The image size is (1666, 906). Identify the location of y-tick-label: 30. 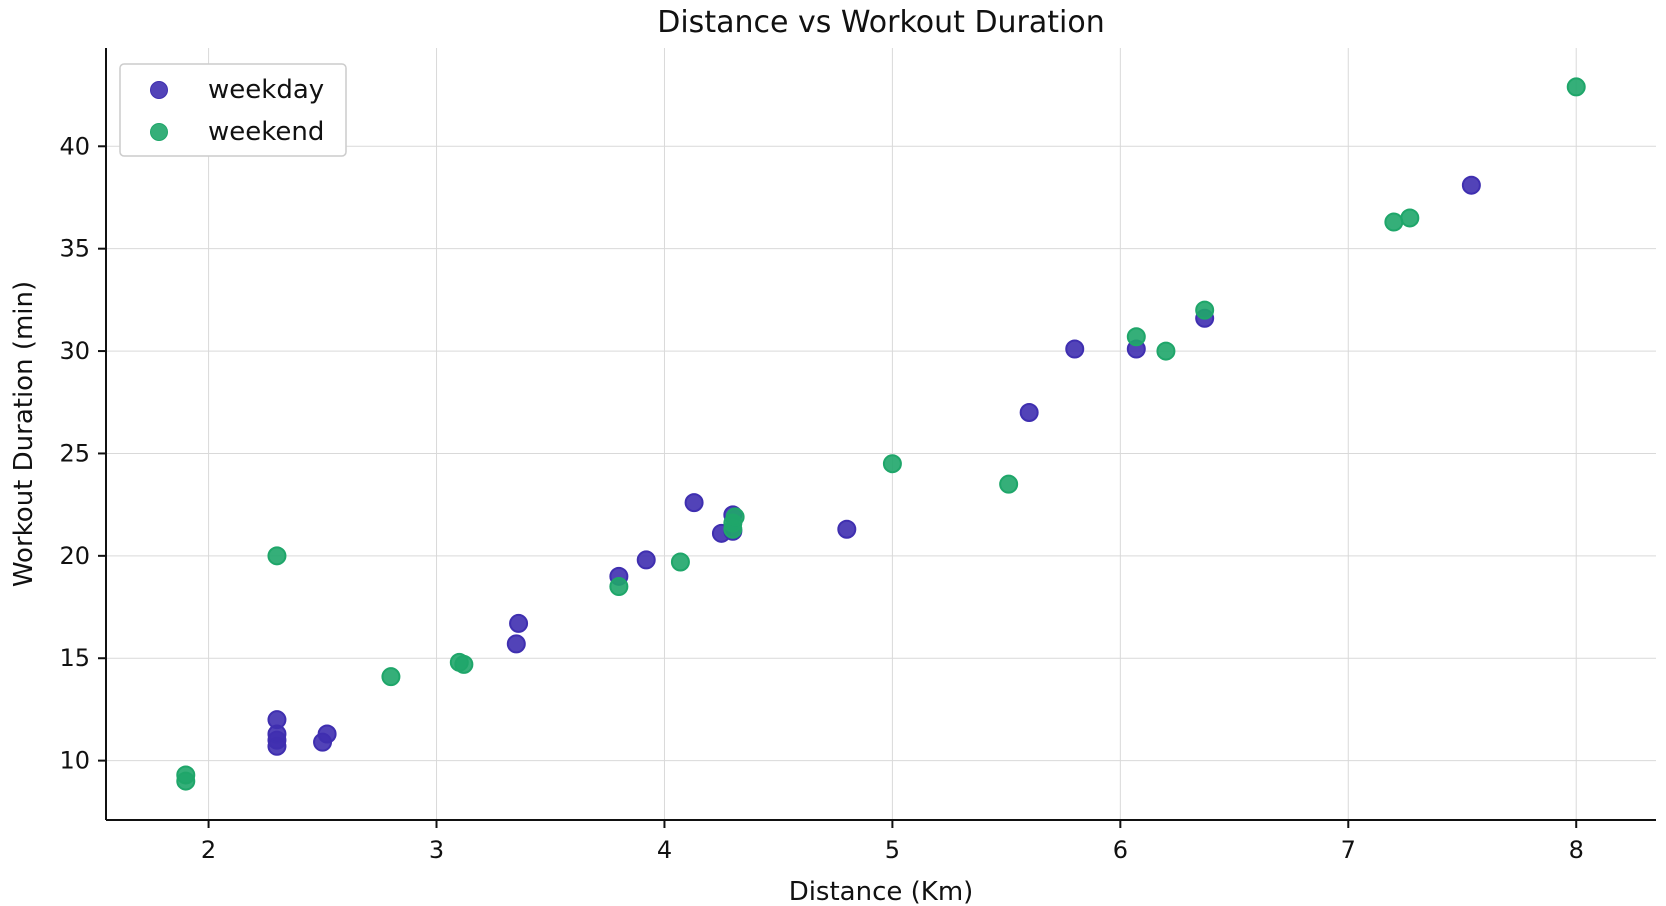
(74, 351).